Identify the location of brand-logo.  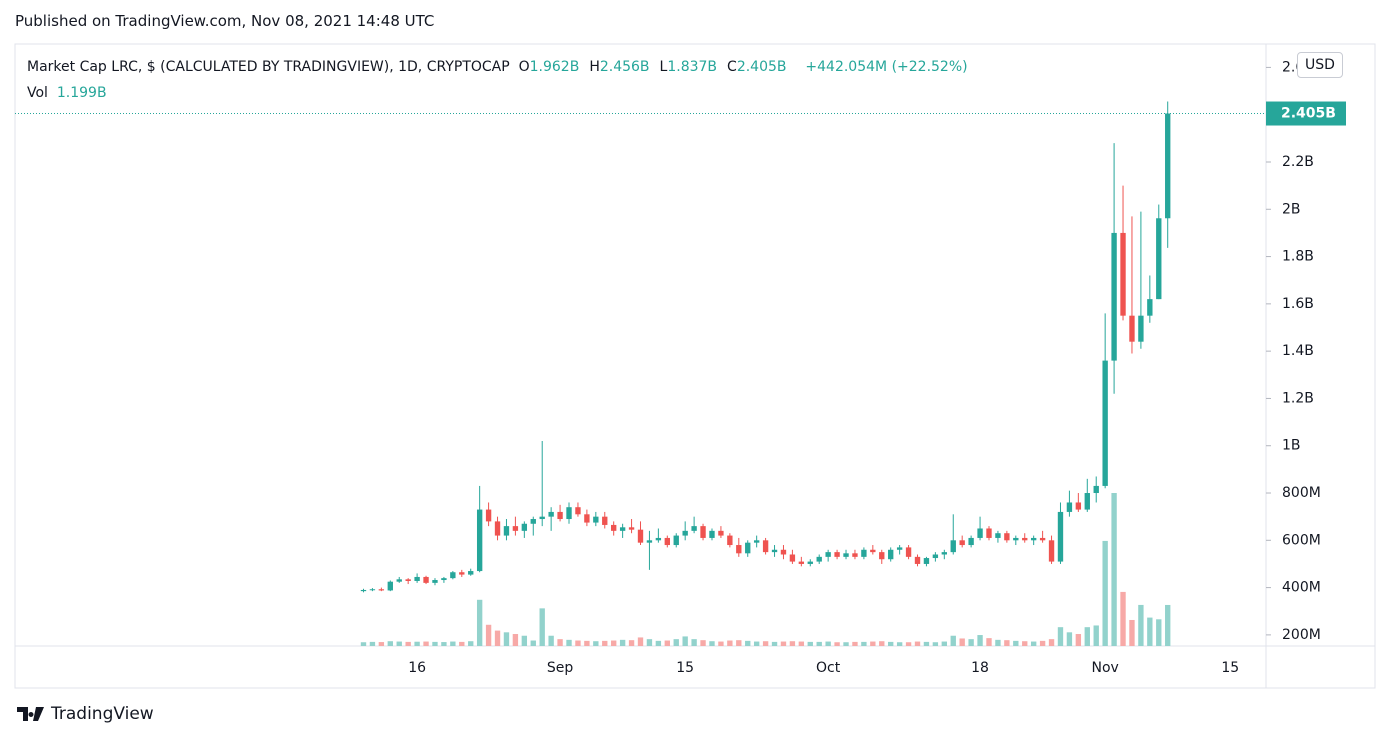
(30, 714).